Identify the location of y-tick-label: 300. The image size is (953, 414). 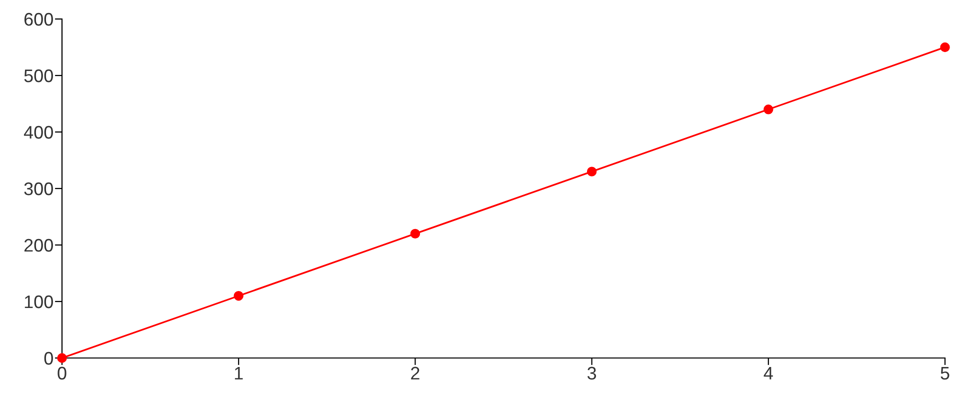
(38, 189).